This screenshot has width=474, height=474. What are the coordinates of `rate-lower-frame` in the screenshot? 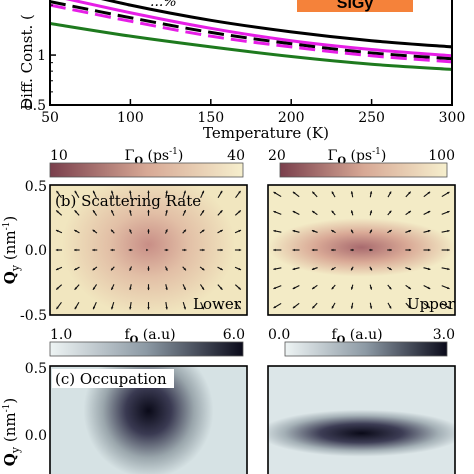 It's located at (148, 250).